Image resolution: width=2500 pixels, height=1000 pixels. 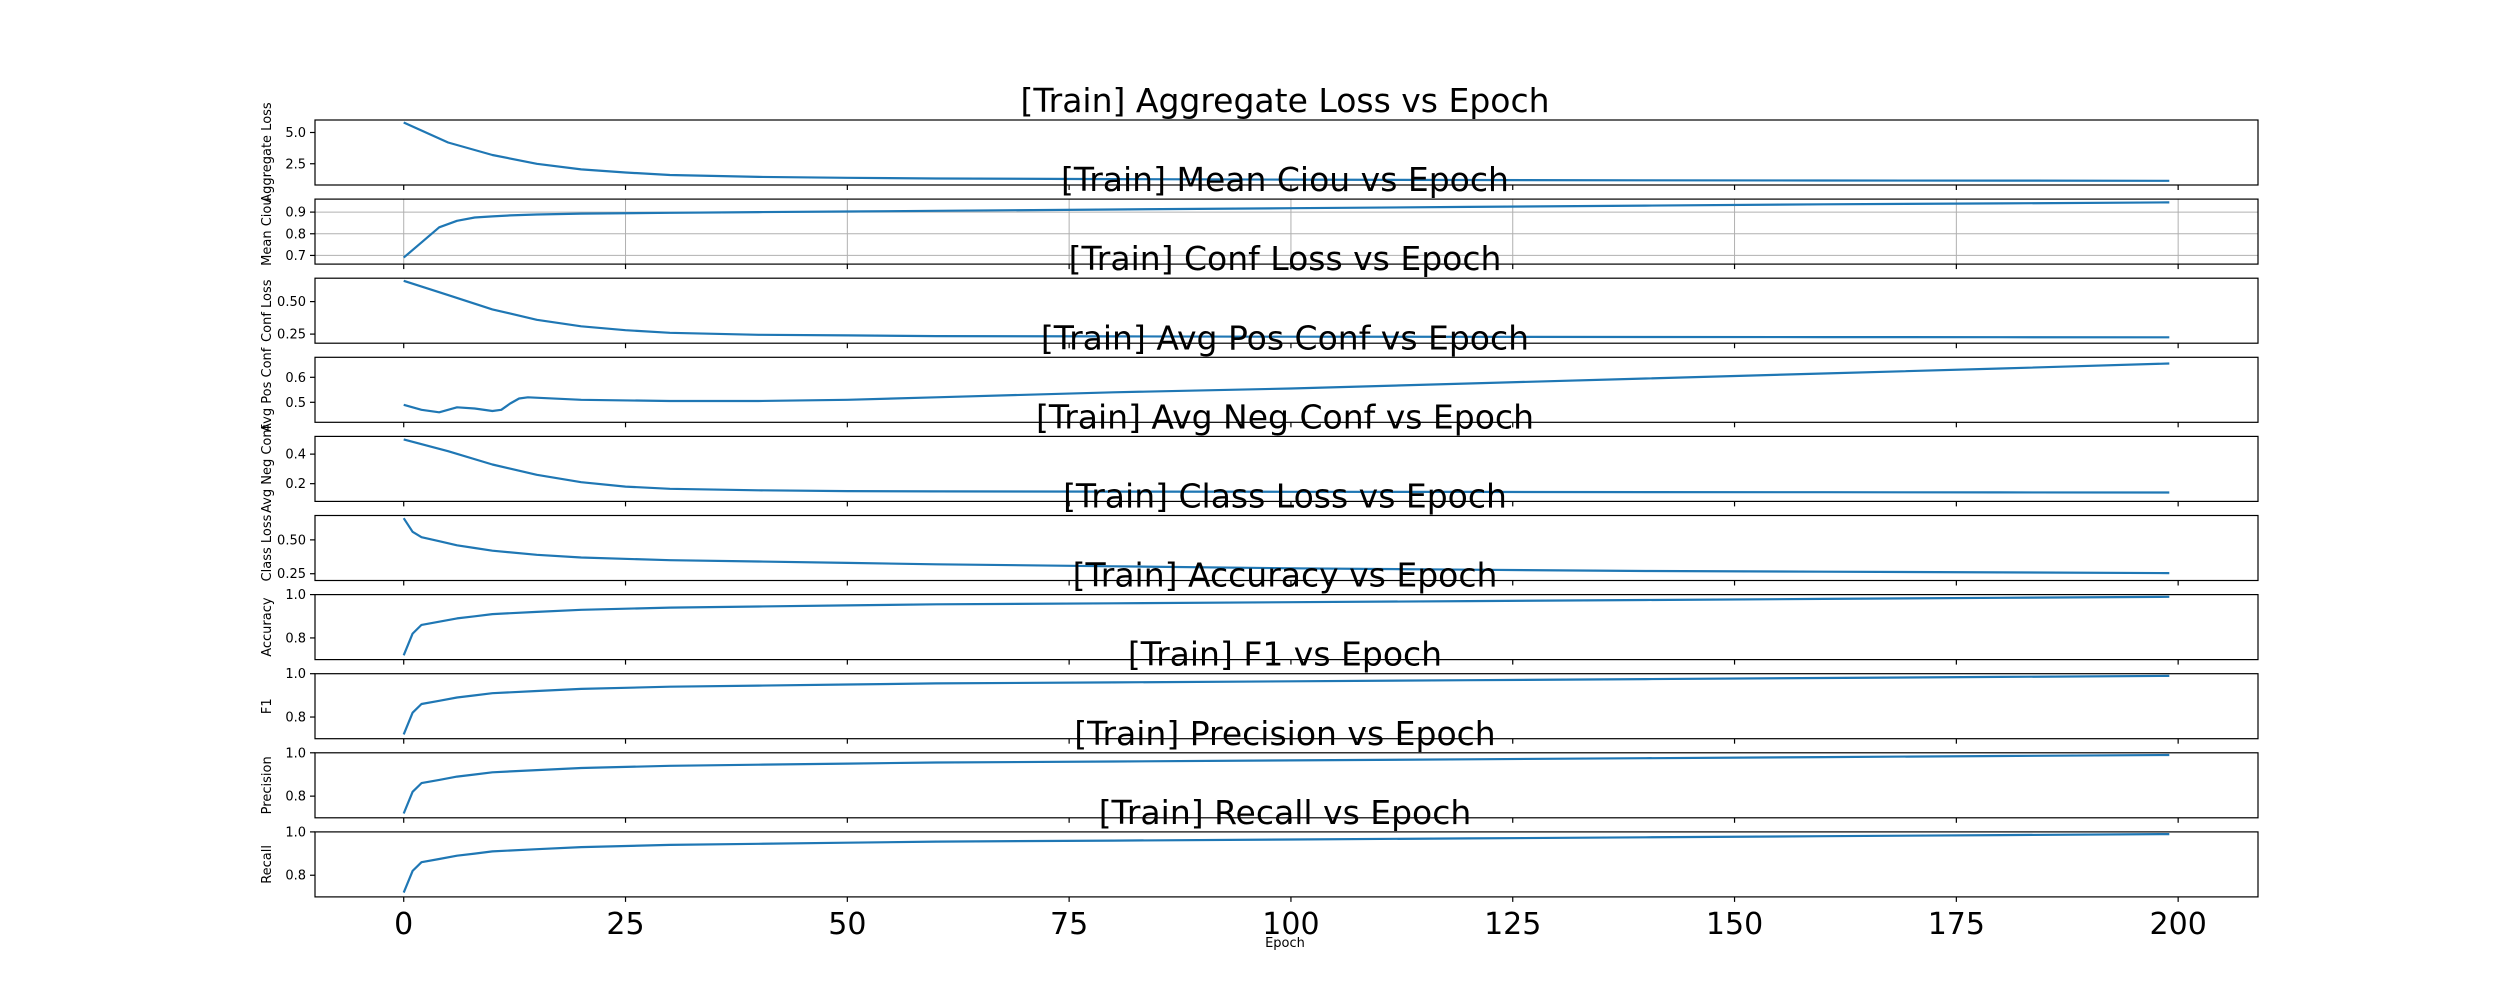 I want to click on x-tick-label: 125, so click(x=1512, y=924).